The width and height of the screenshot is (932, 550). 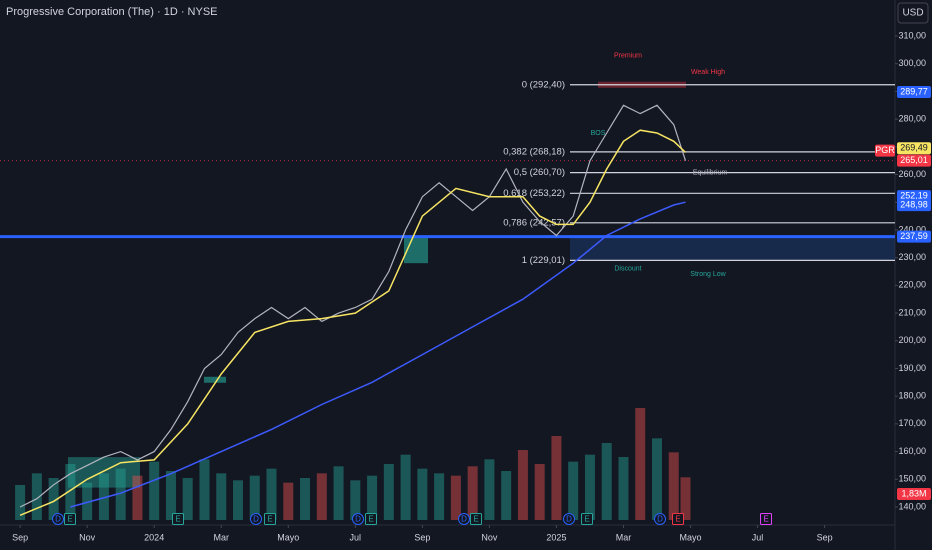 What do you see at coordinates (885, 150) in the screenshot?
I see `symbol-label: PGR` at bounding box center [885, 150].